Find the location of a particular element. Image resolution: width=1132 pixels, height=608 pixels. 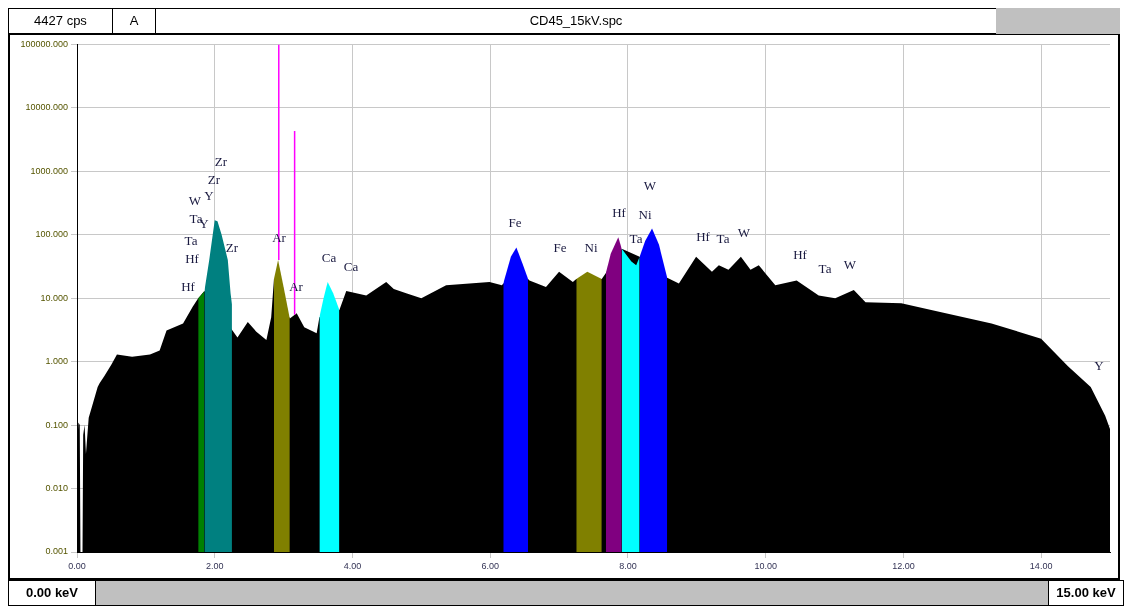

y-tick-label: 1000.000 is located at coordinates (49, 170).